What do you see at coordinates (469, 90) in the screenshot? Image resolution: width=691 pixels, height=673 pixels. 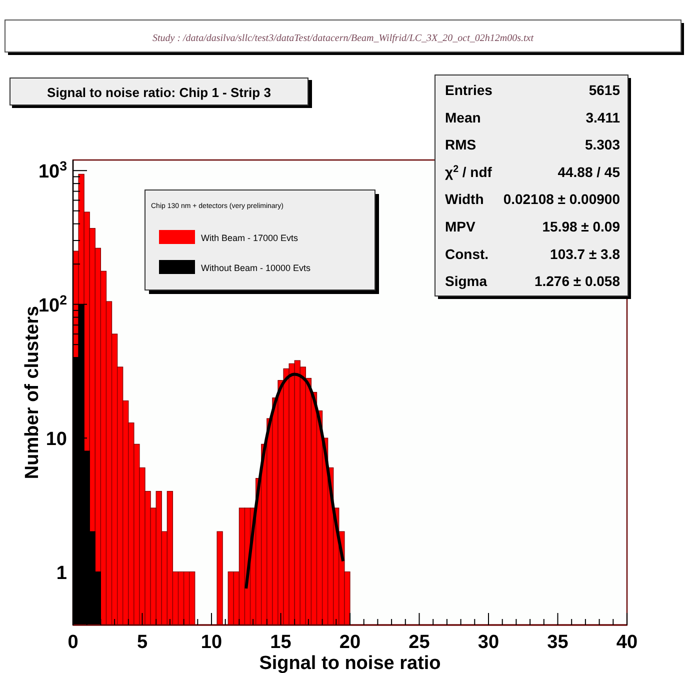 I see `text: Entries` at bounding box center [469, 90].